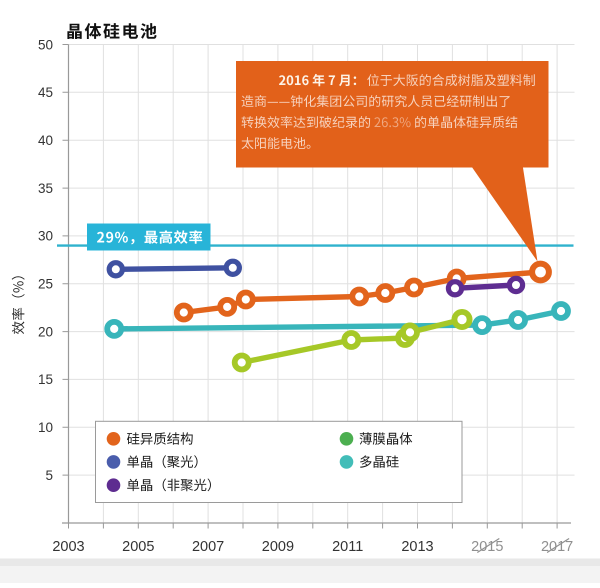  Describe the element at coordinates (278, 547) in the screenshot. I see `svg-text: 2009` at that location.